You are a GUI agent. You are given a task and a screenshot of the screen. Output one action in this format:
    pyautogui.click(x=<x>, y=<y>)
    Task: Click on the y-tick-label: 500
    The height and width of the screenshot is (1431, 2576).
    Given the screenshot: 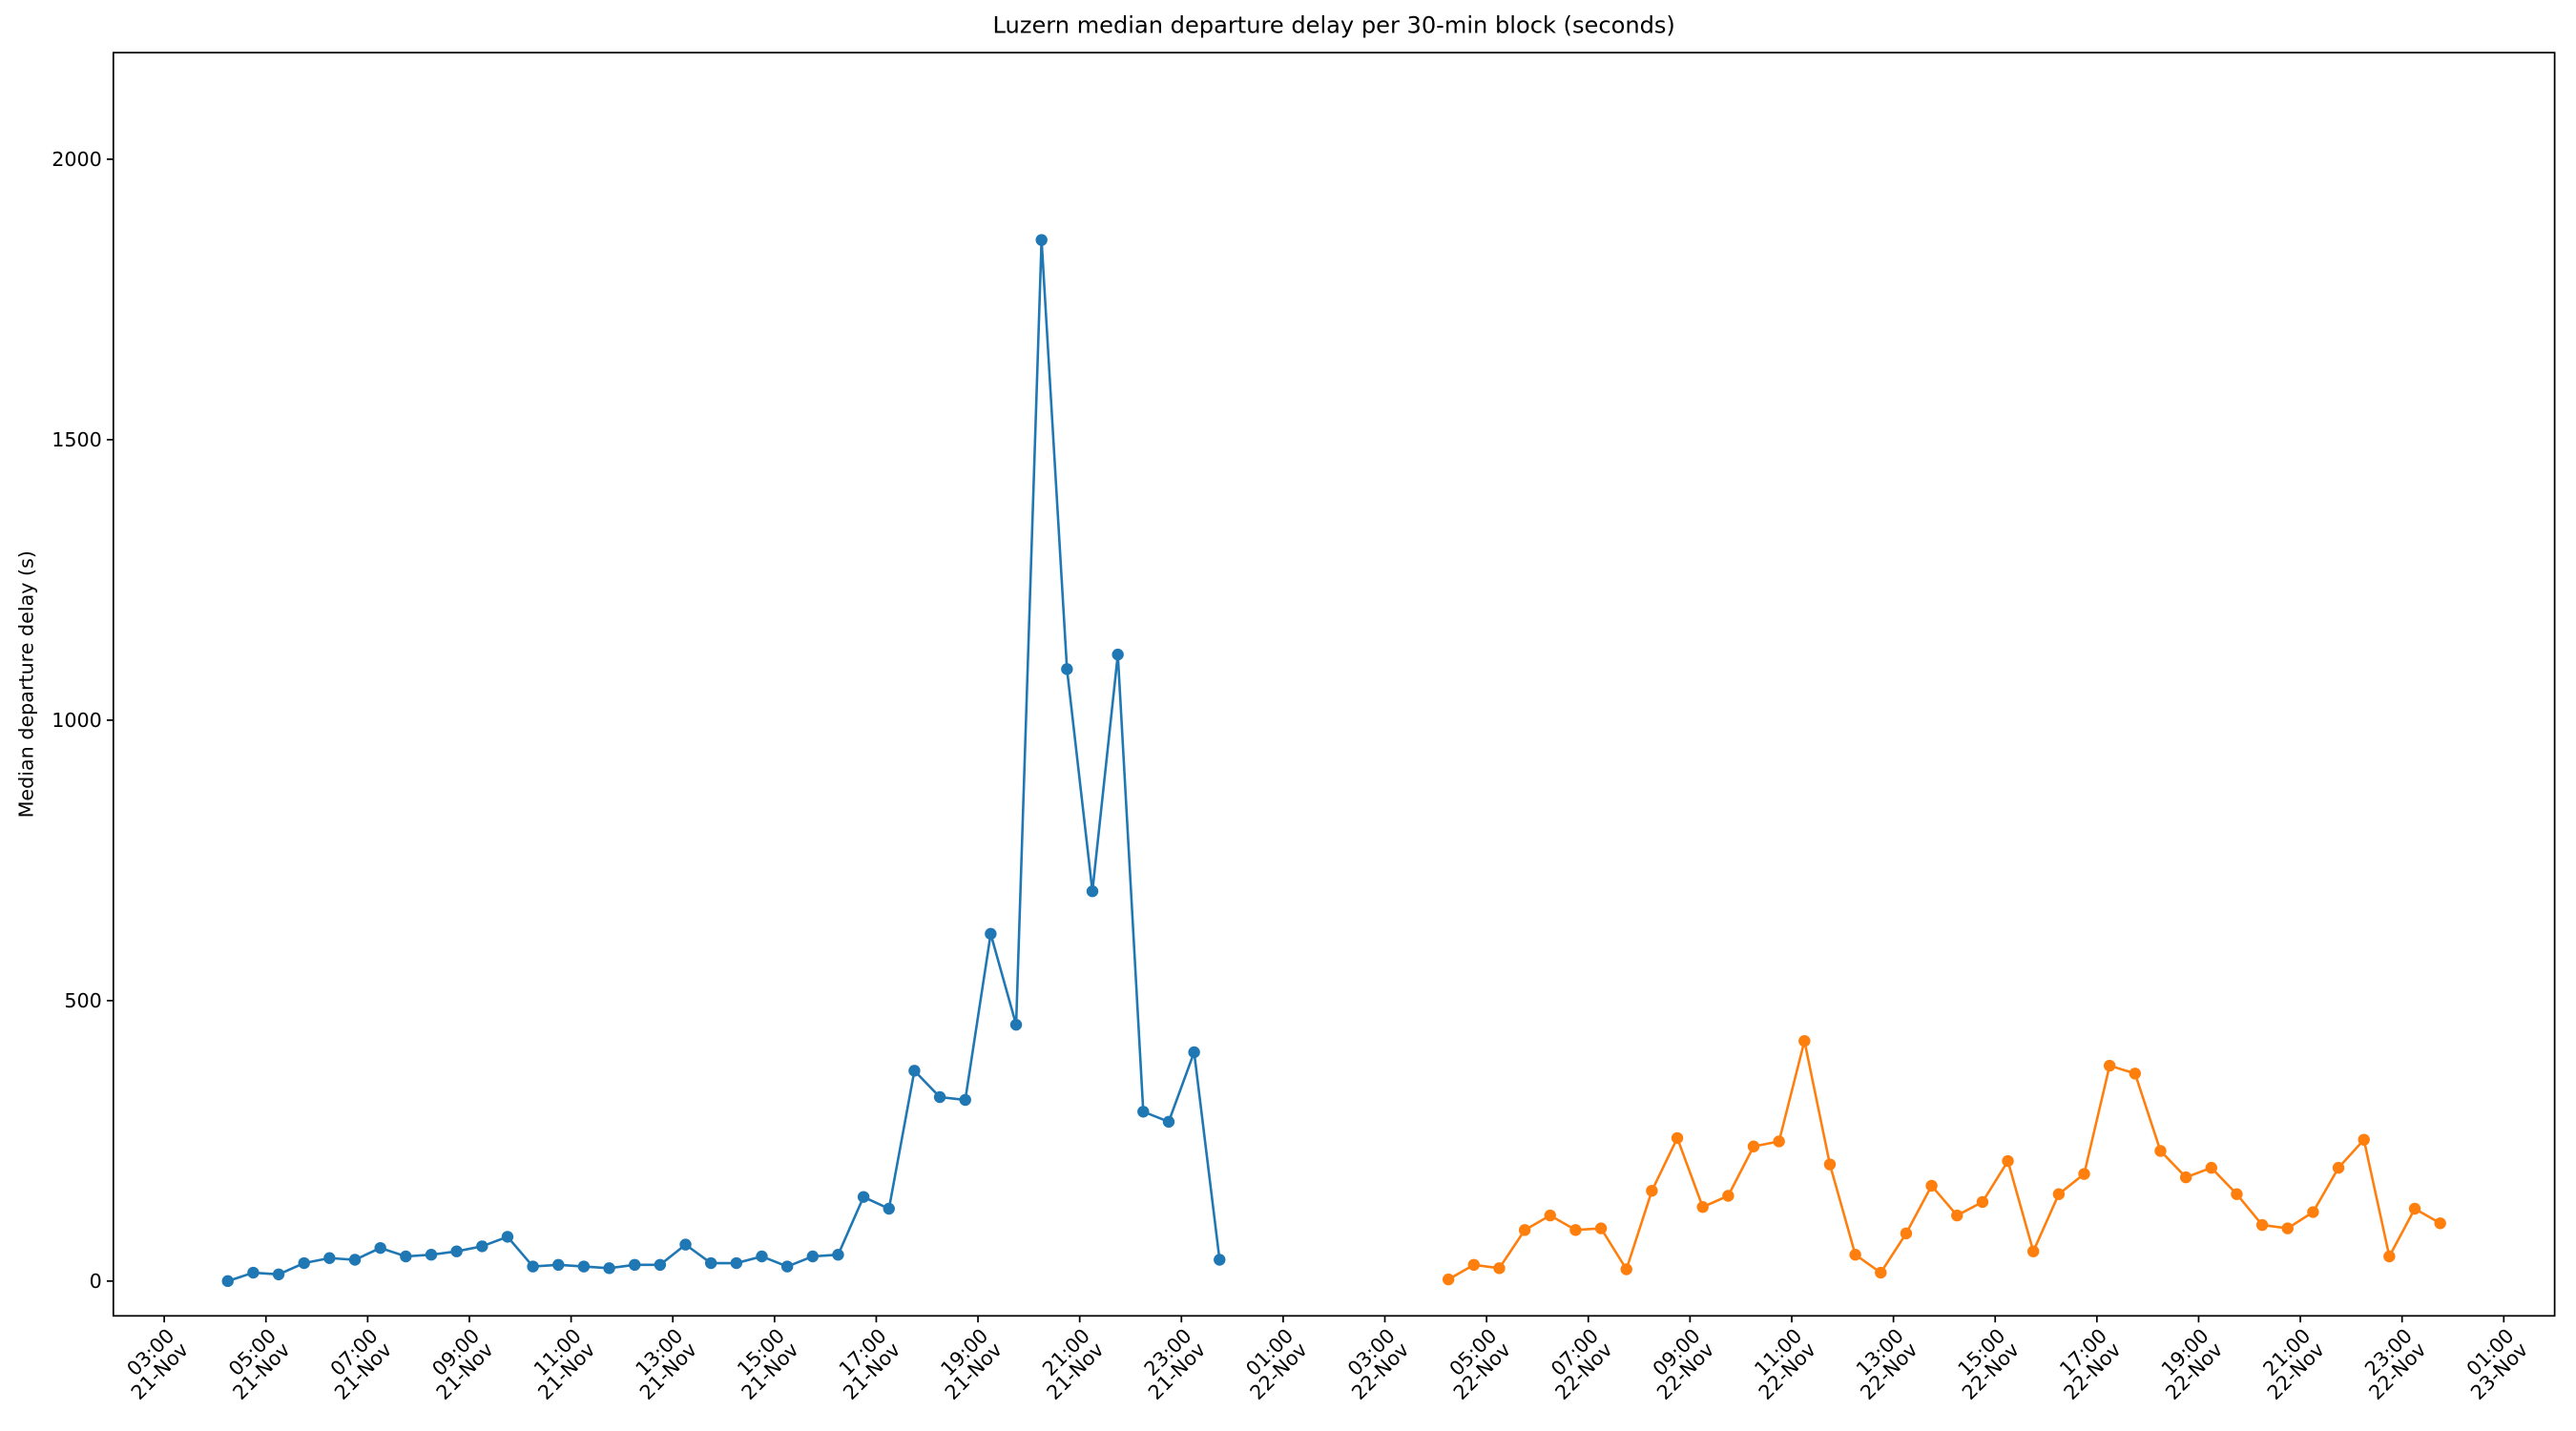 What is the action you would take?
    pyautogui.click(x=82, y=1000)
    